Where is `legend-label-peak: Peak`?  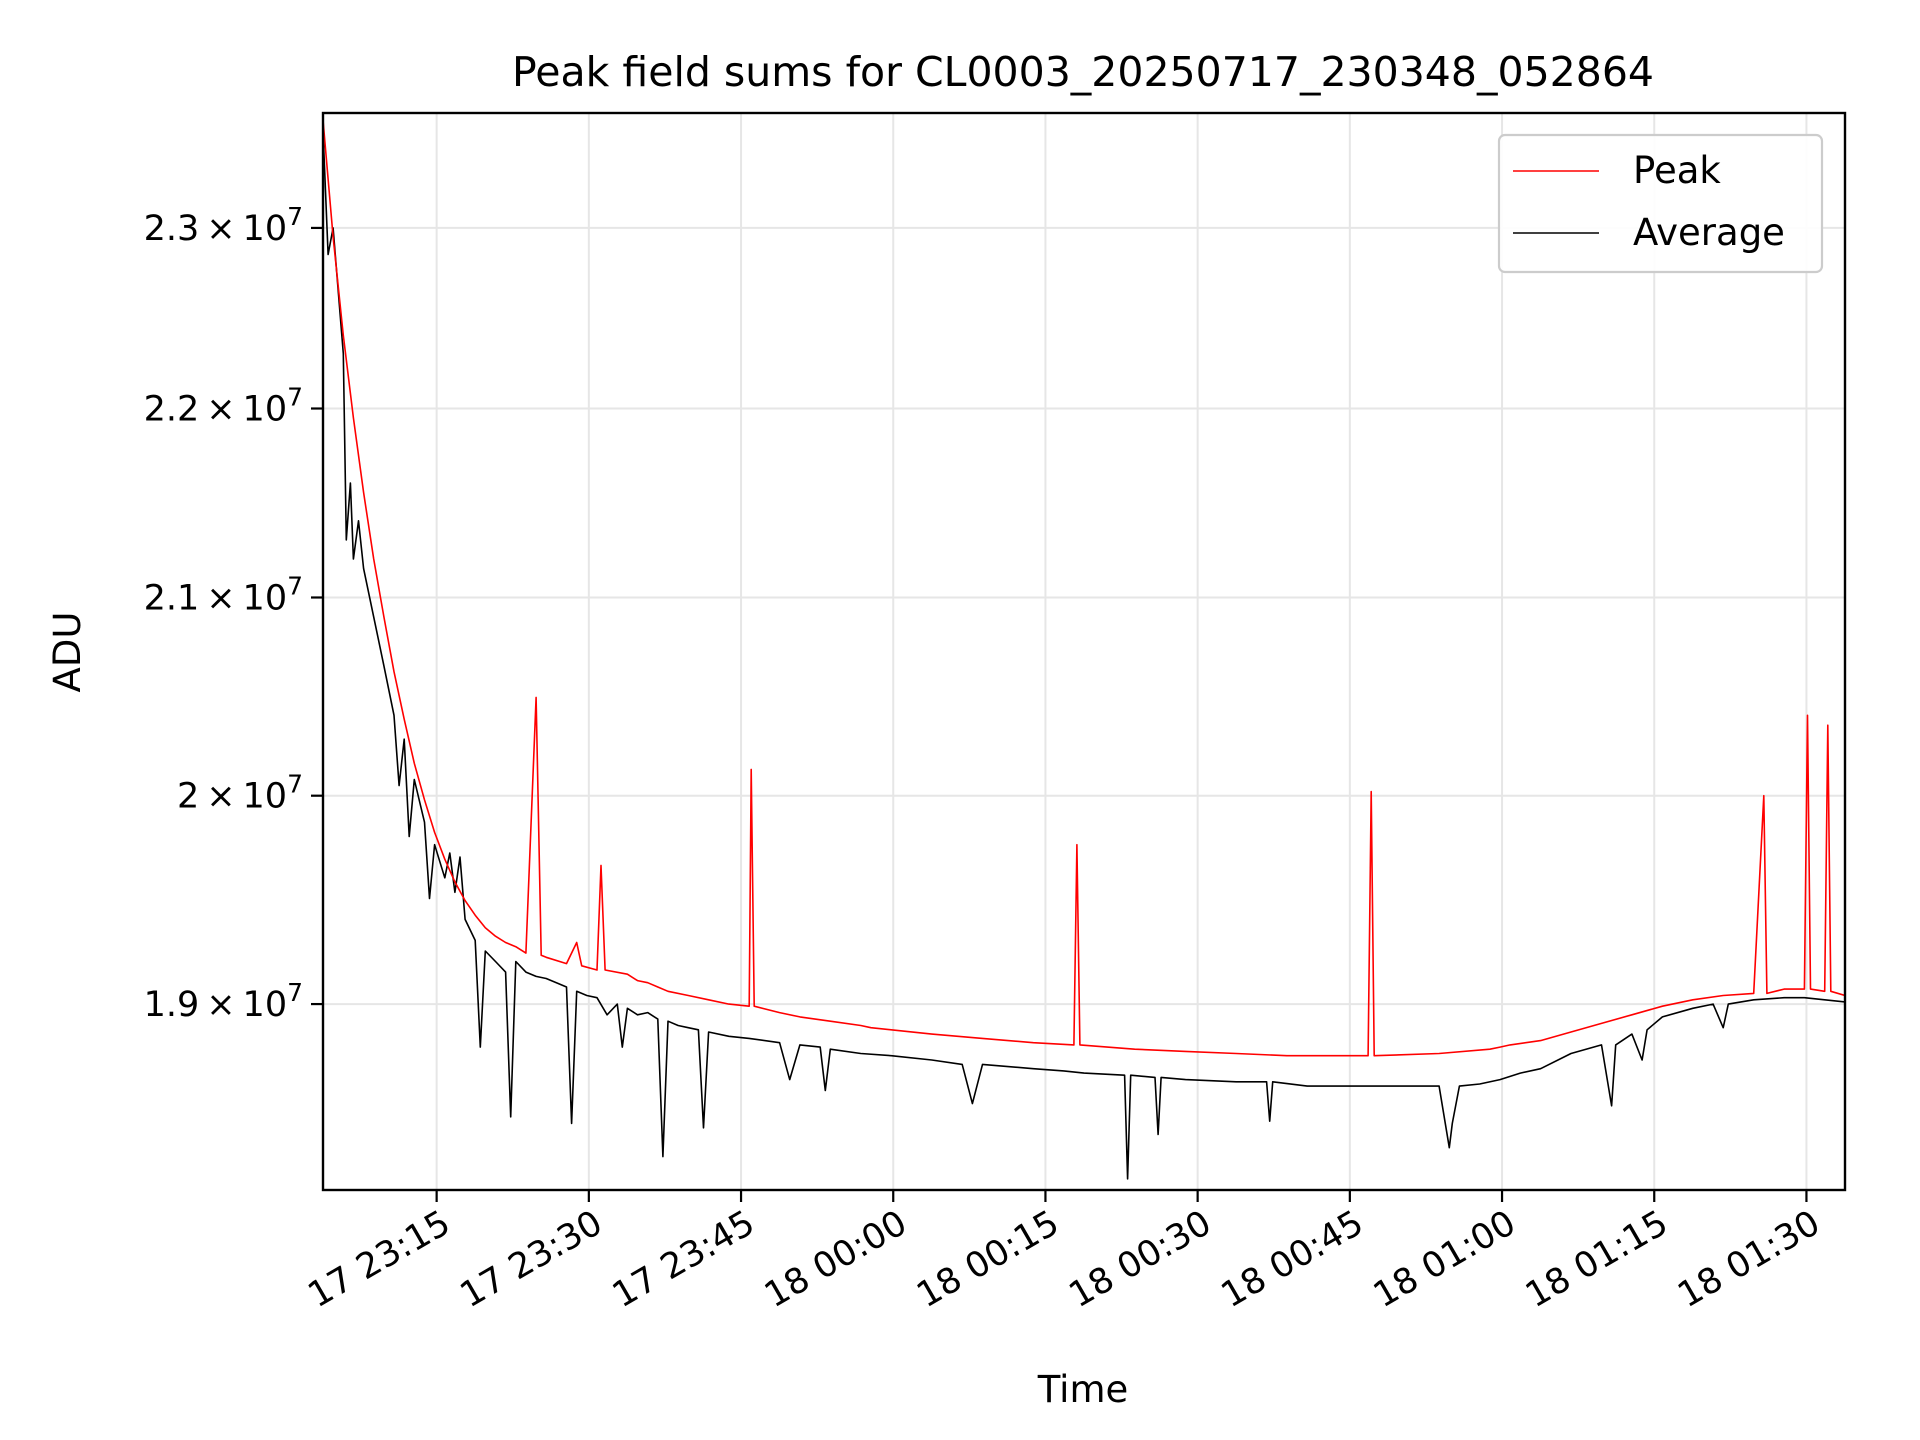 legend-label-peak: Peak is located at coordinates (1677, 170).